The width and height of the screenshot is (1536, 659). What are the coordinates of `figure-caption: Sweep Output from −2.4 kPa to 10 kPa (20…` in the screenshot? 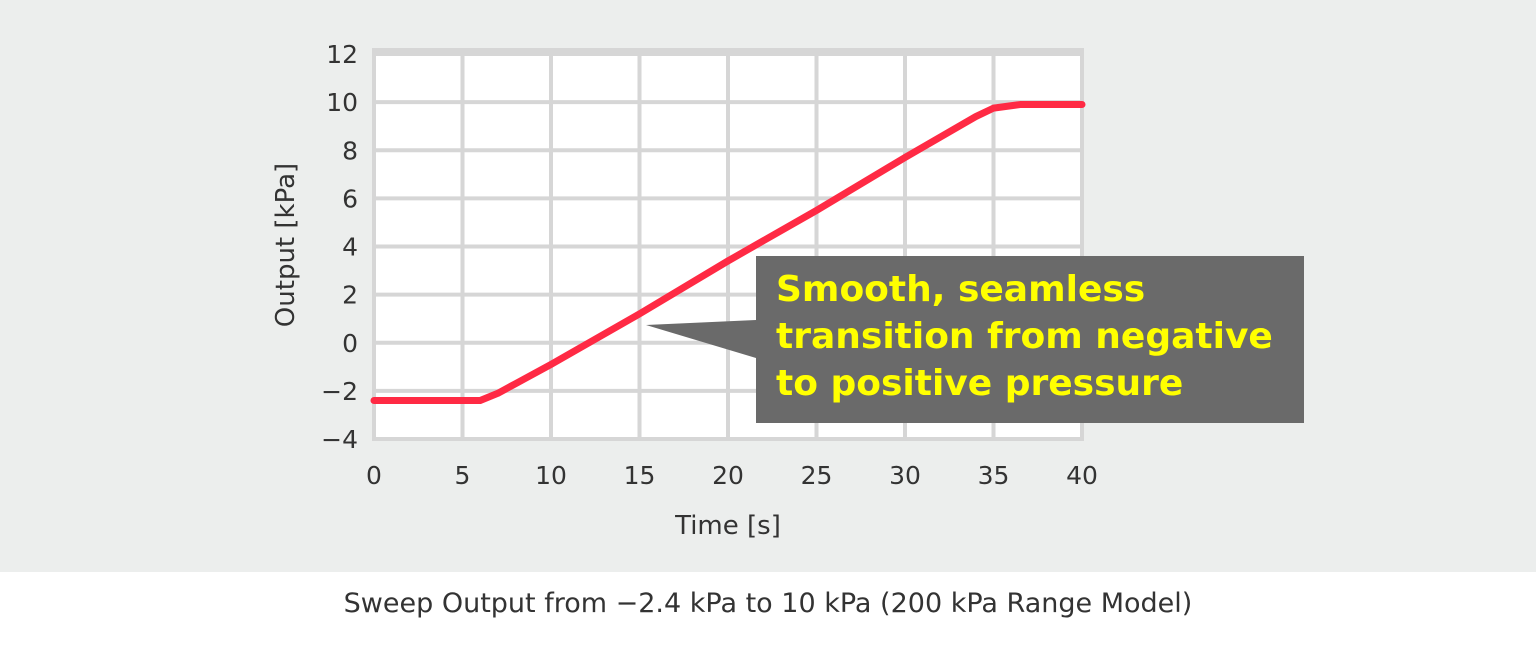 It's located at (768, 603).